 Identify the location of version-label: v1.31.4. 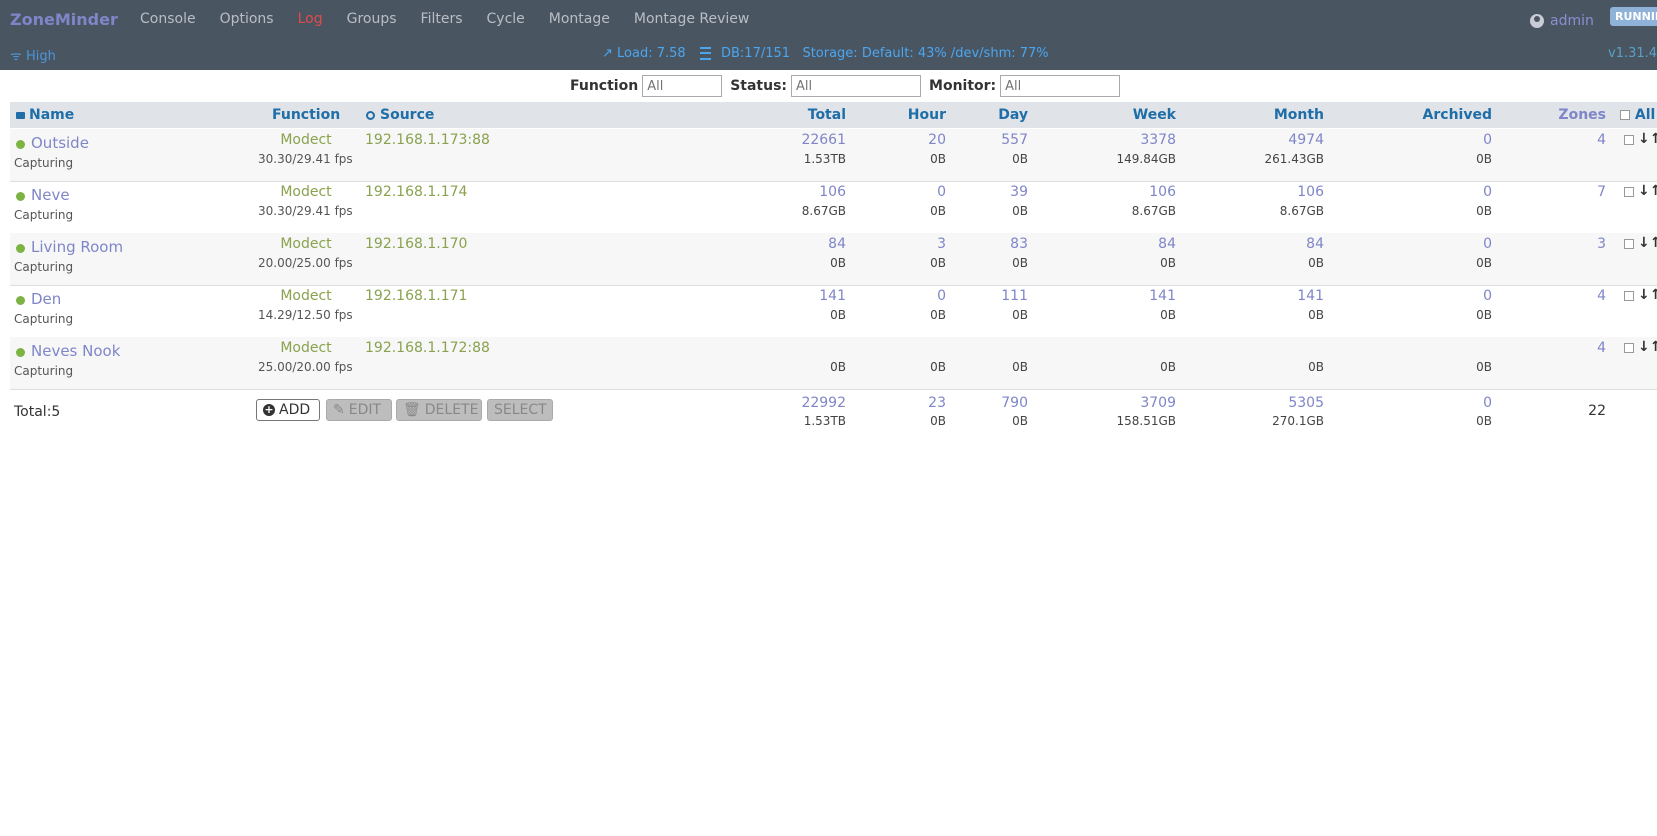
(1632, 53).